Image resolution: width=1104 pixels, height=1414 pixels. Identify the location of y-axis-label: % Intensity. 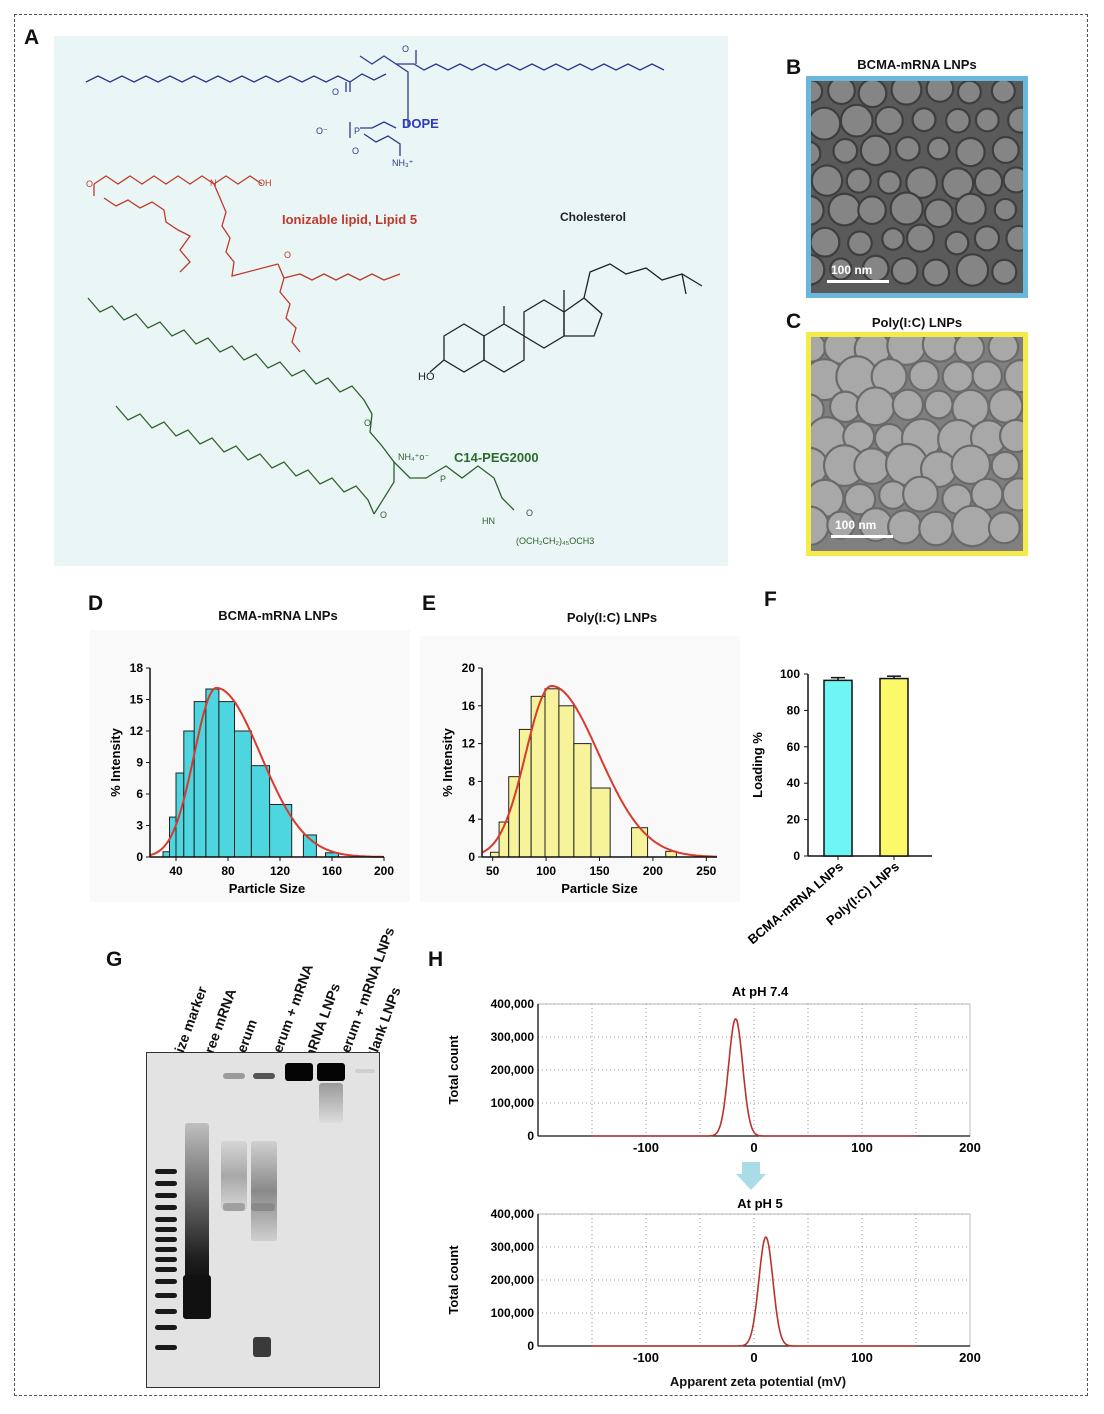
(115, 761).